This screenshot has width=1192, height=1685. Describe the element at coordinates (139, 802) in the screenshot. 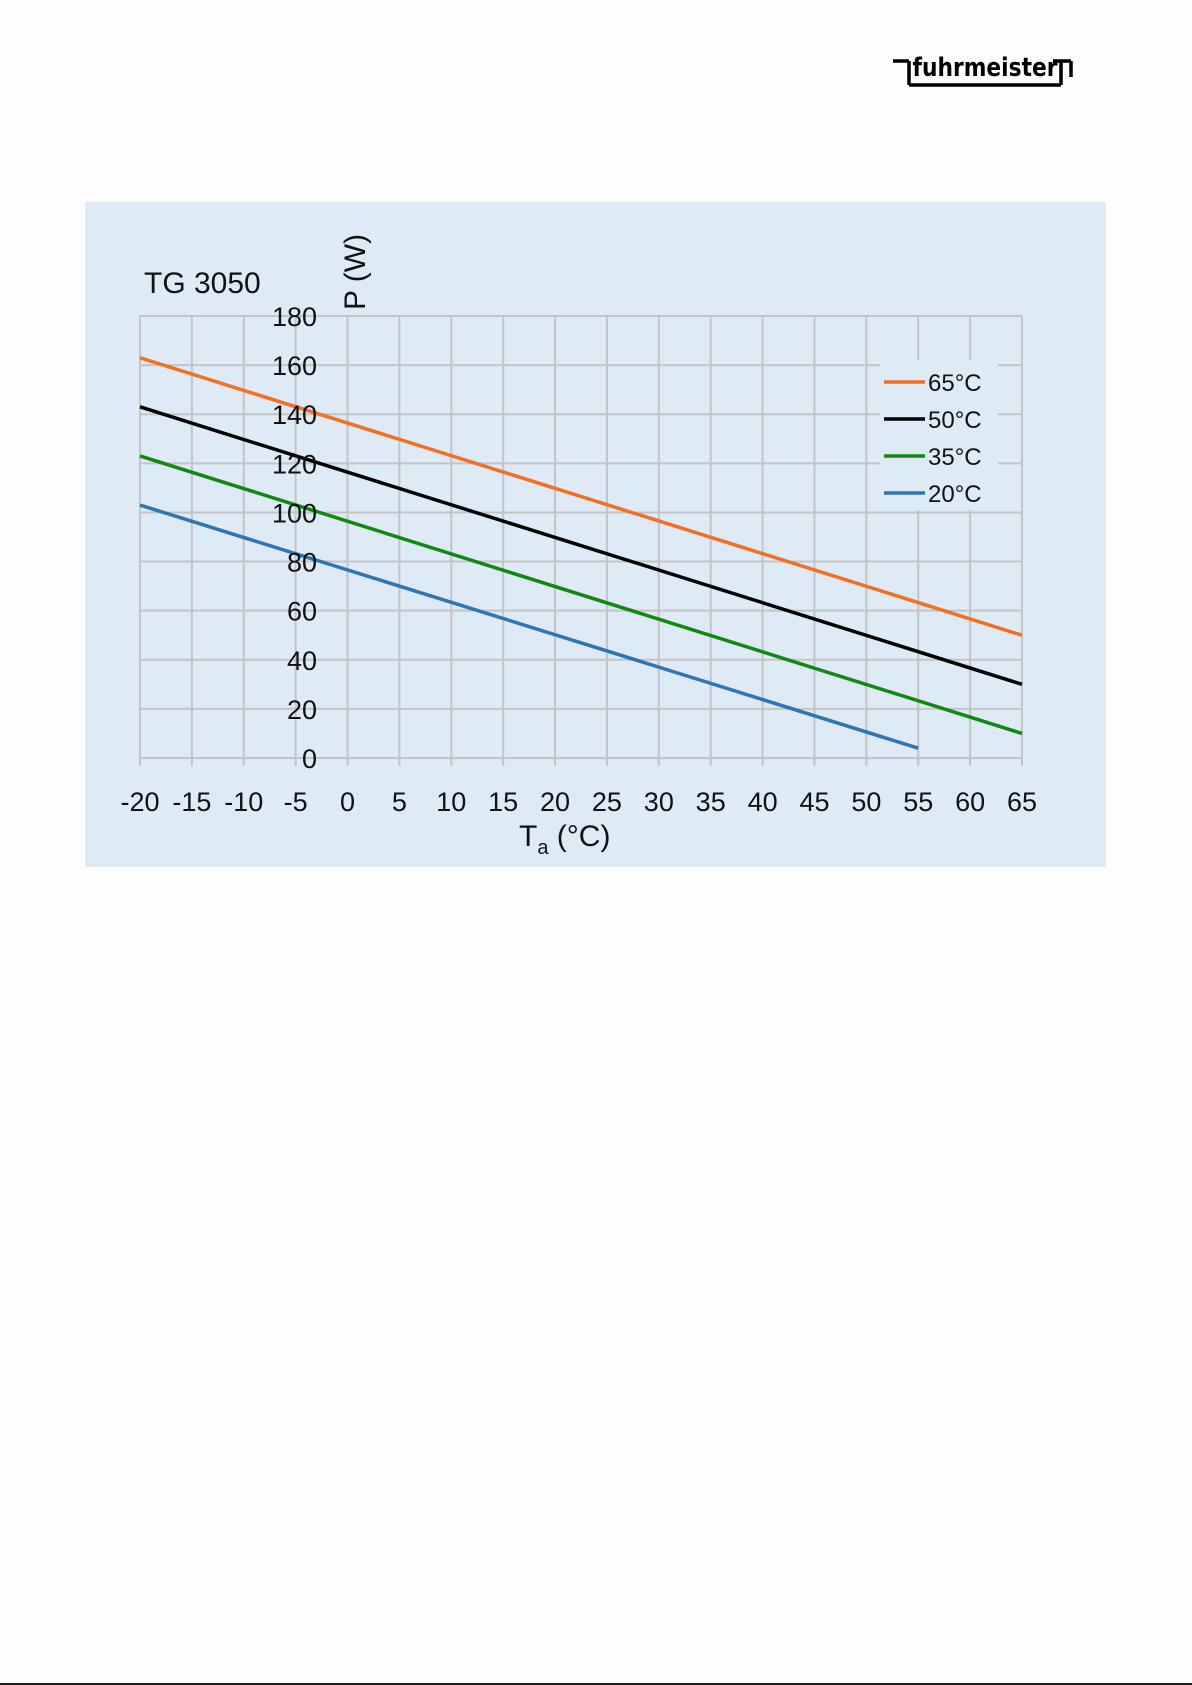

I see `x-tick-label: -20` at that location.